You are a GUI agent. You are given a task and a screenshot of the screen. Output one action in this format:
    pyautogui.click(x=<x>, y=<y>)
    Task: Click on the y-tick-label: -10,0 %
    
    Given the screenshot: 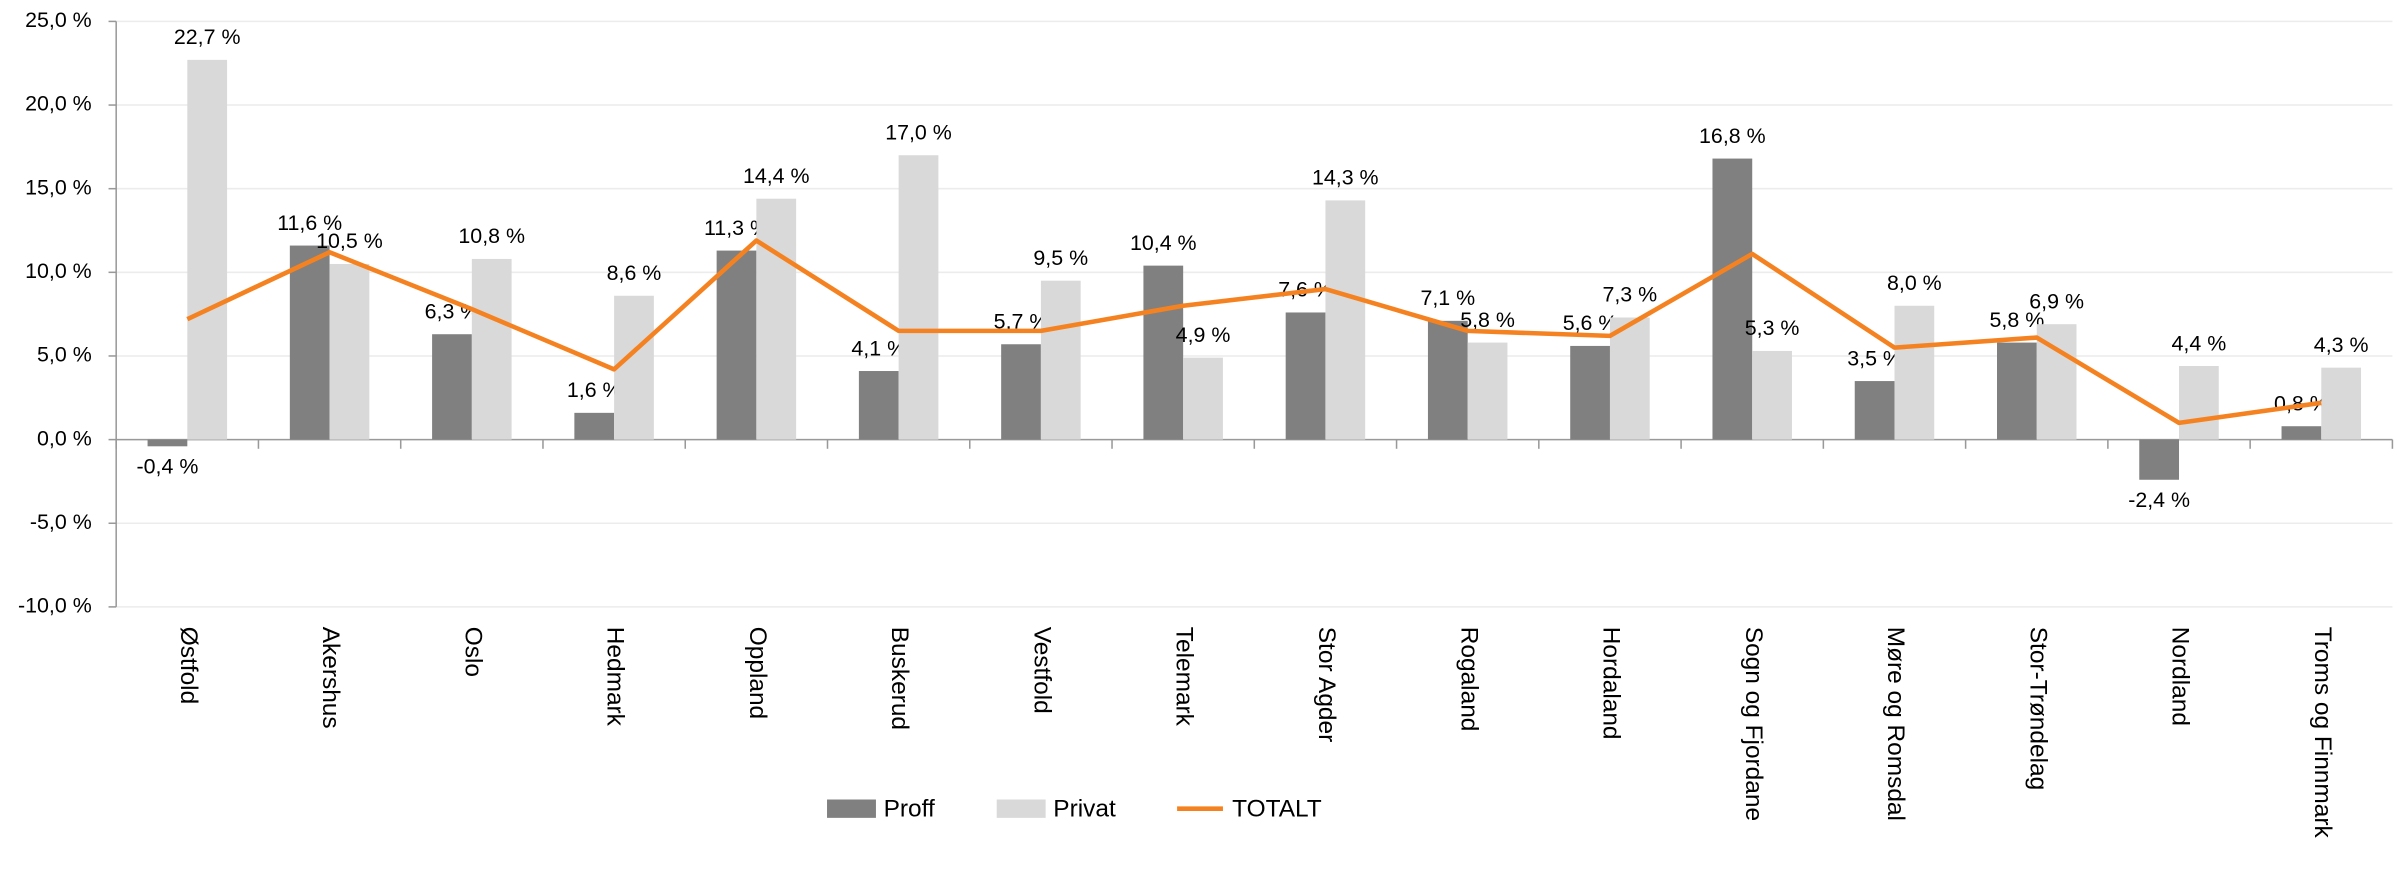 What is the action you would take?
    pyautogui.click(x=55, y=606)
    